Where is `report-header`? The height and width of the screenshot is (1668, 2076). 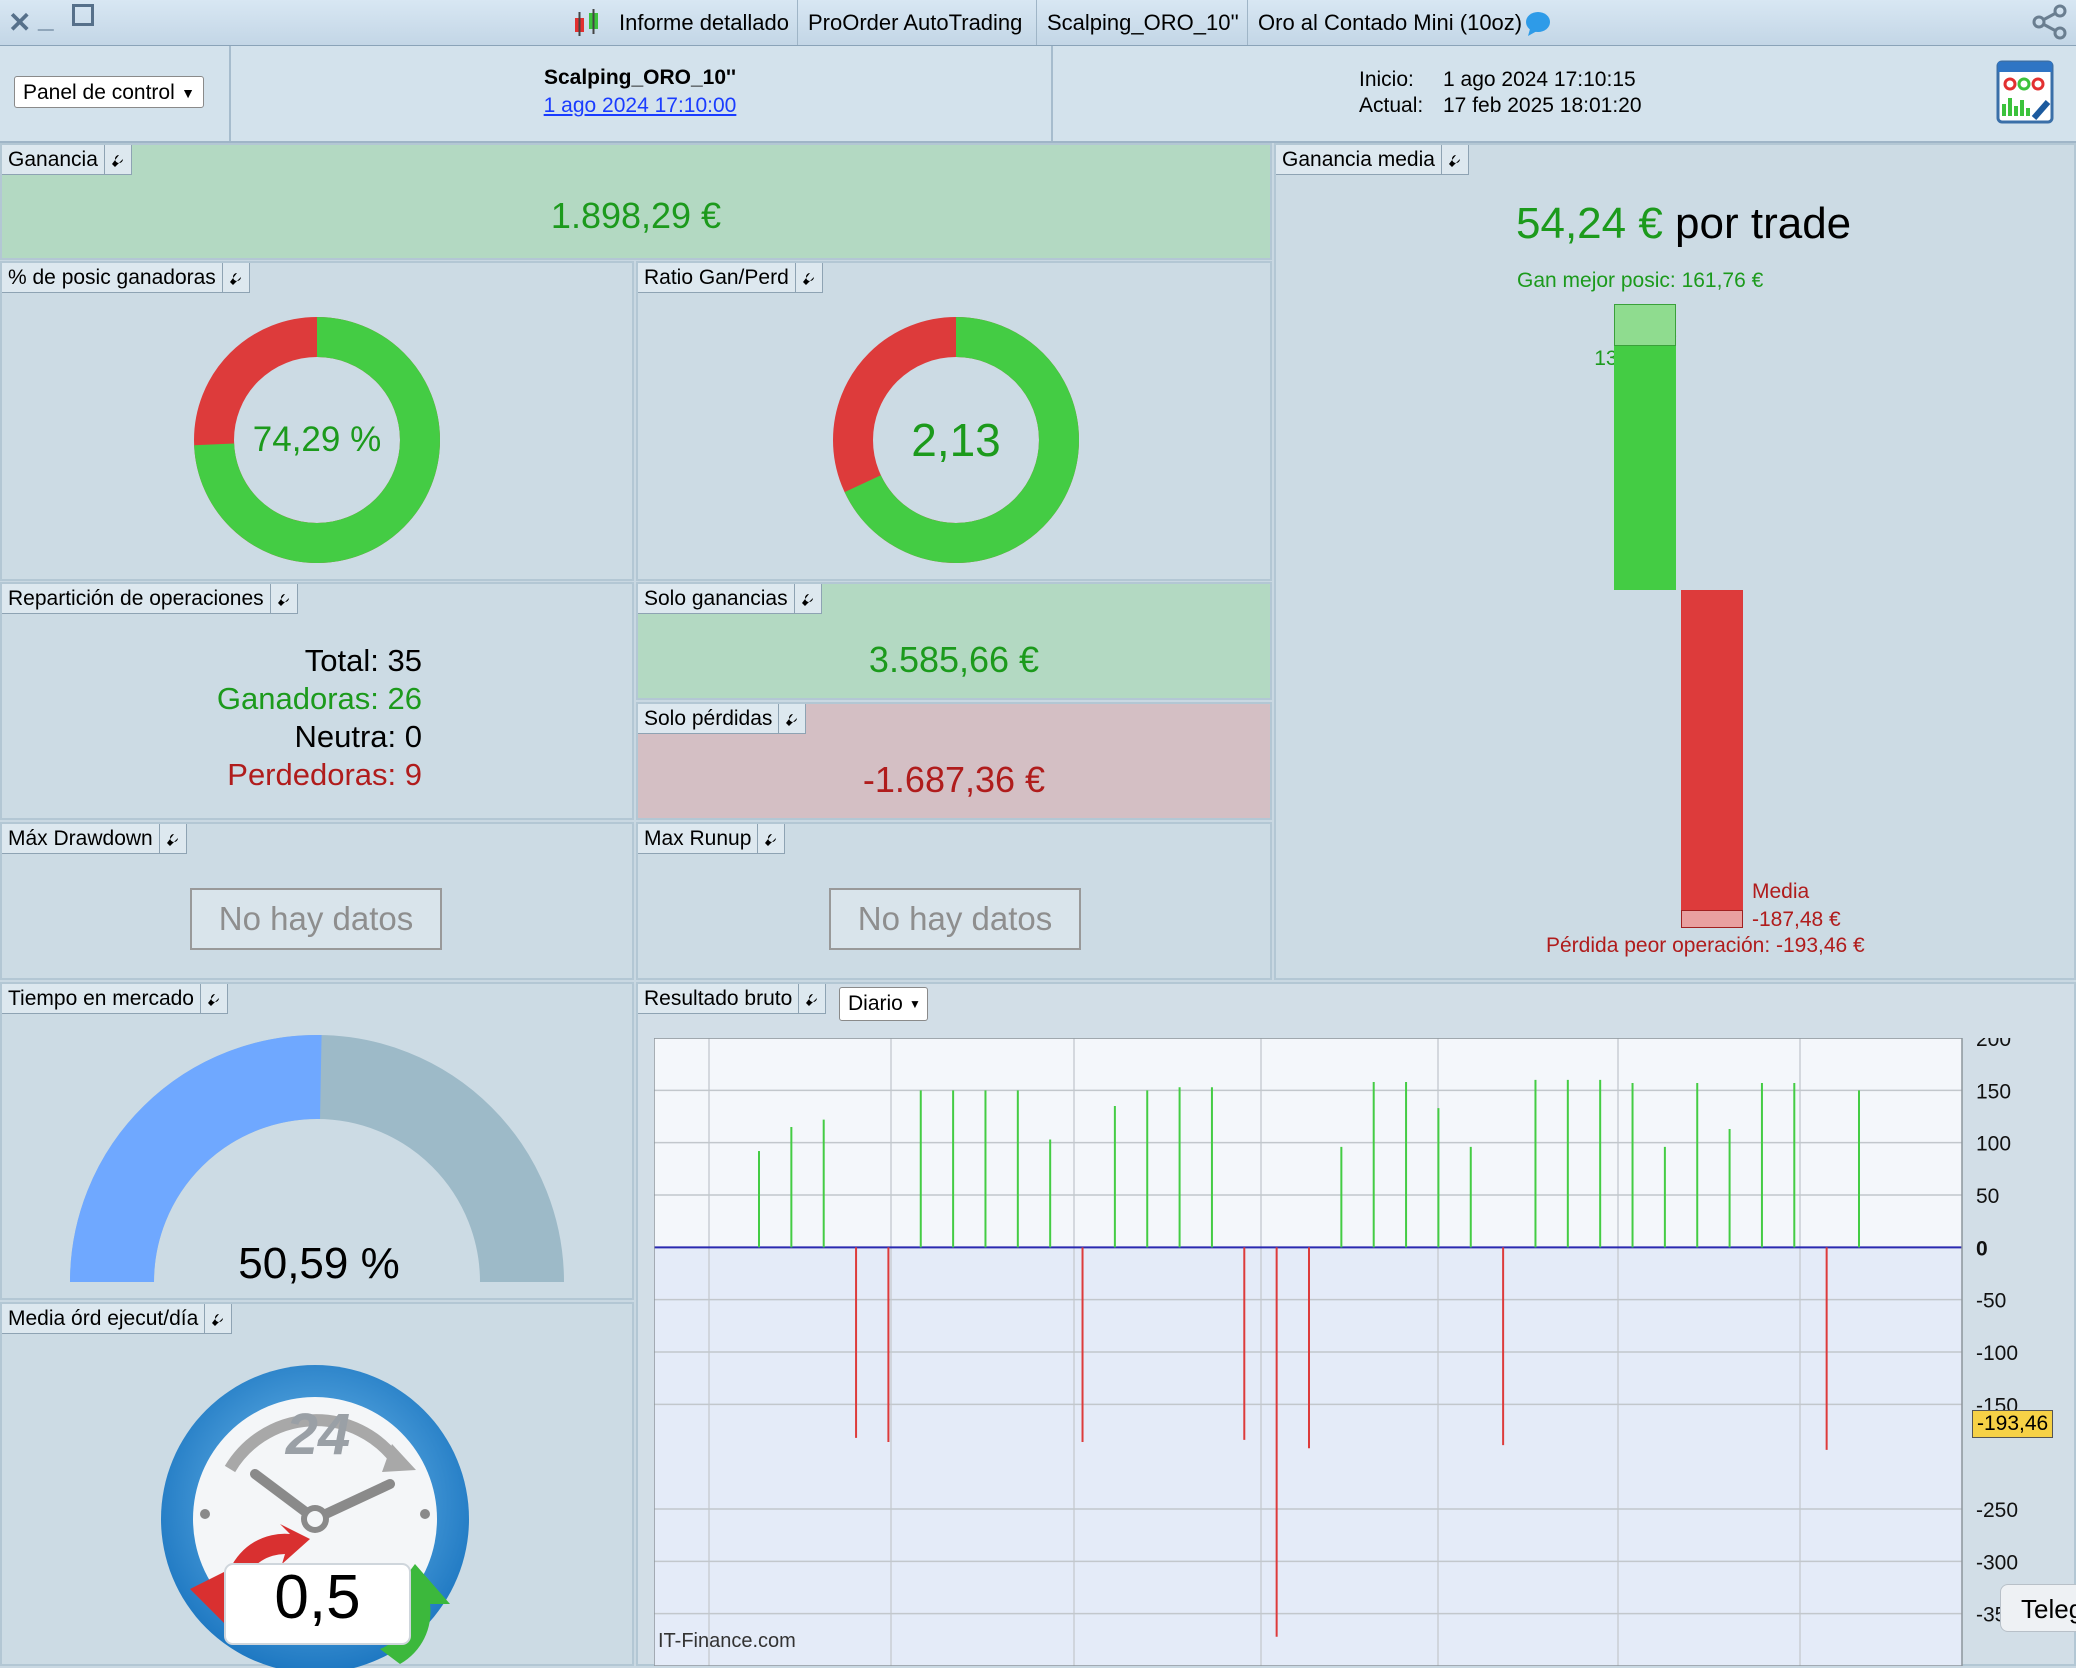 report-header is located at coordinates (1038, 94).